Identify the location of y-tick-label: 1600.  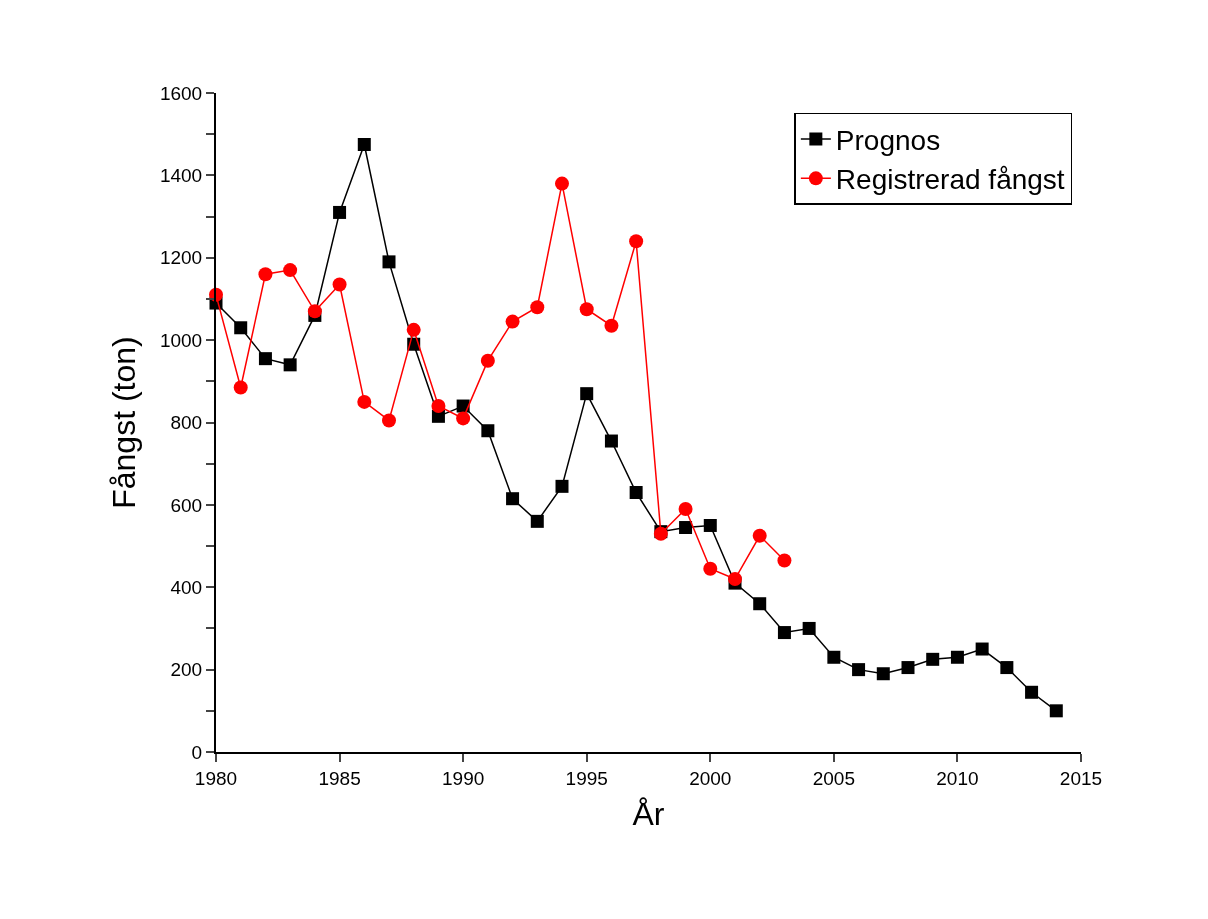
(181, 93).